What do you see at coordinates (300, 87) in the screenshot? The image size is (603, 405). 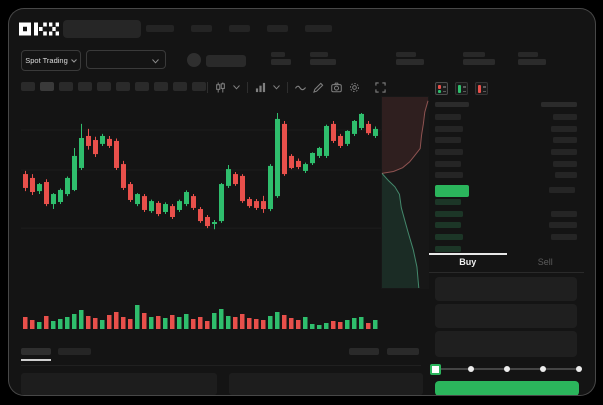 I see `line-tool-icon` at bounding box center [300, 87].